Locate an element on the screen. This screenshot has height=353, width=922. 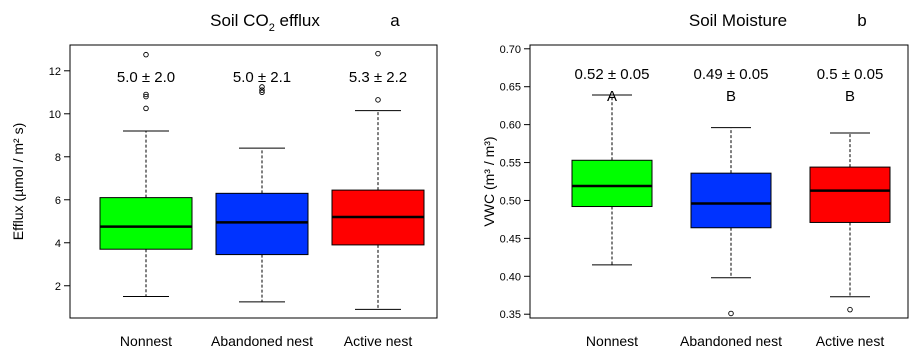
y-tick-label: 6 is located at coordinates (58, 201).